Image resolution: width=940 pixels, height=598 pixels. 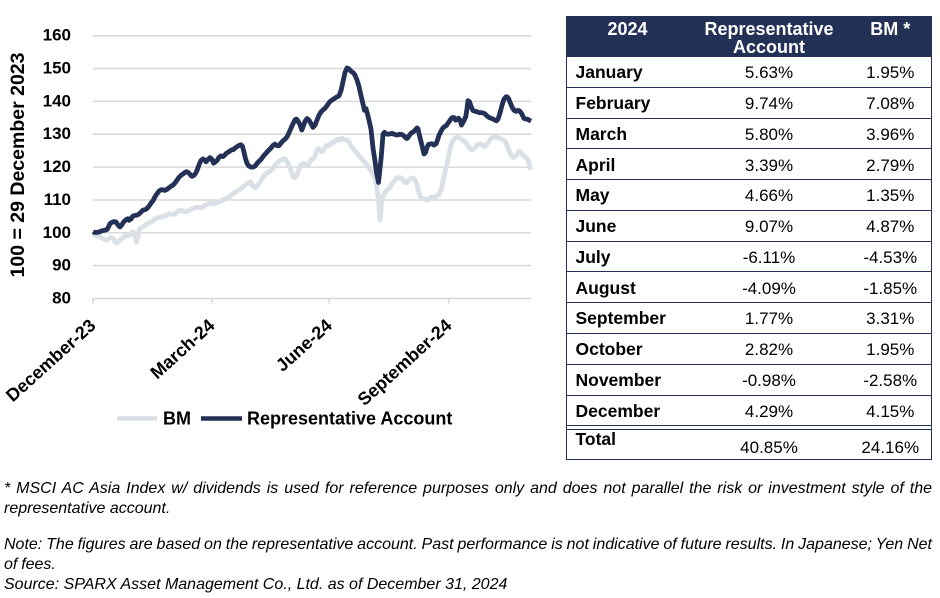 What do you see at coordinates (50, 360) in the screenshot?
I see `svg-text: December-23` at bounding box center [50, 360].